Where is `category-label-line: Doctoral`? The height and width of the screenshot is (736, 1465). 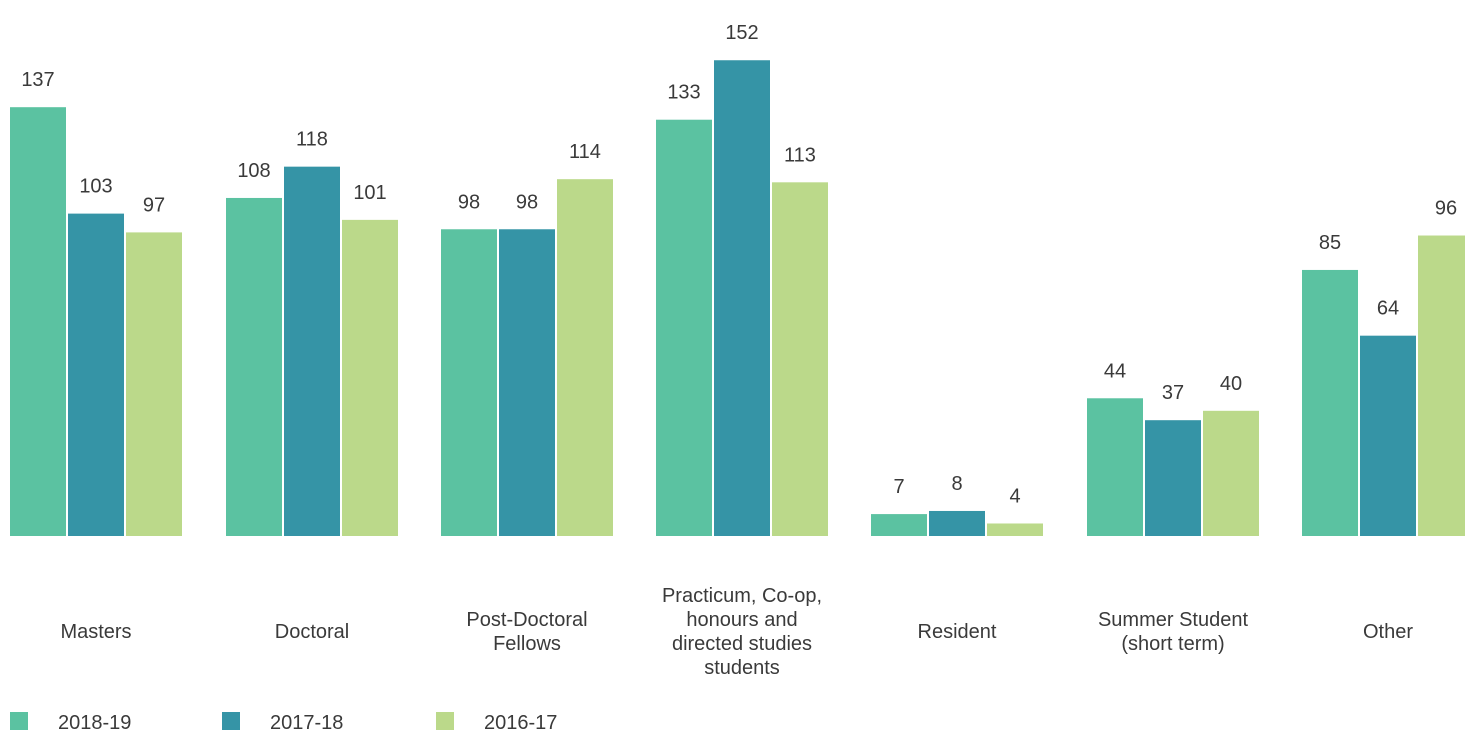 category-label-line: Doctoral is located at coordinates (312, 632).